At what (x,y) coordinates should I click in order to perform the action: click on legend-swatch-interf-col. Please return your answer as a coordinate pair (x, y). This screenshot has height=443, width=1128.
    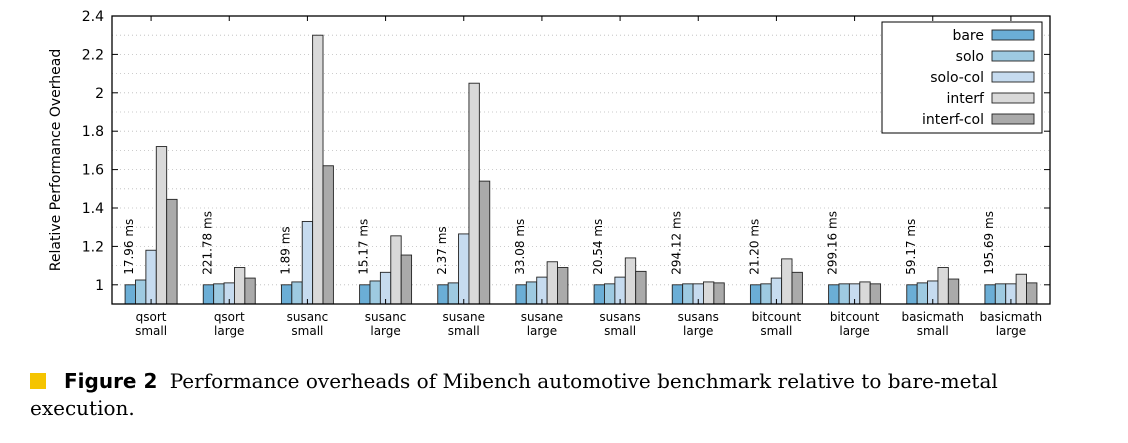
    Looking at the image, I should click on (1013, 119).